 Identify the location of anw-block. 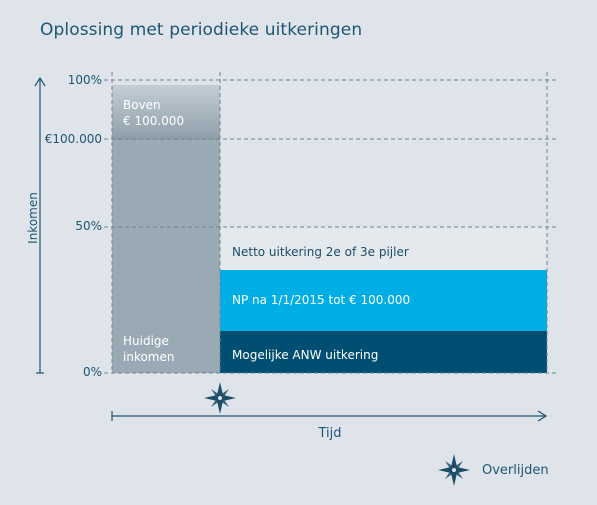
(383, 352).